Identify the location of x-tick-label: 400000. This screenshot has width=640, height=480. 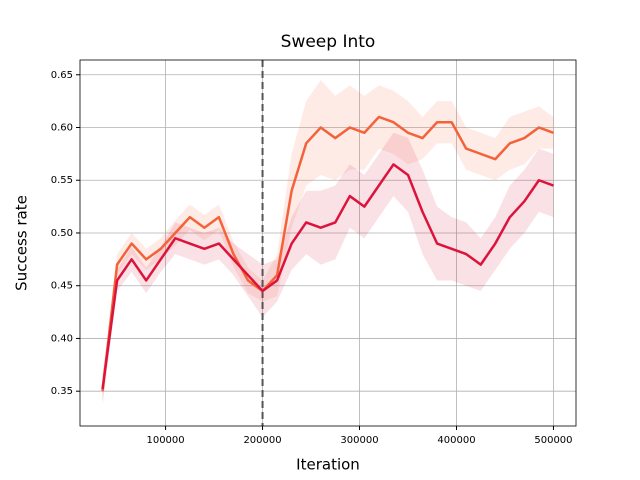
(456, 440).